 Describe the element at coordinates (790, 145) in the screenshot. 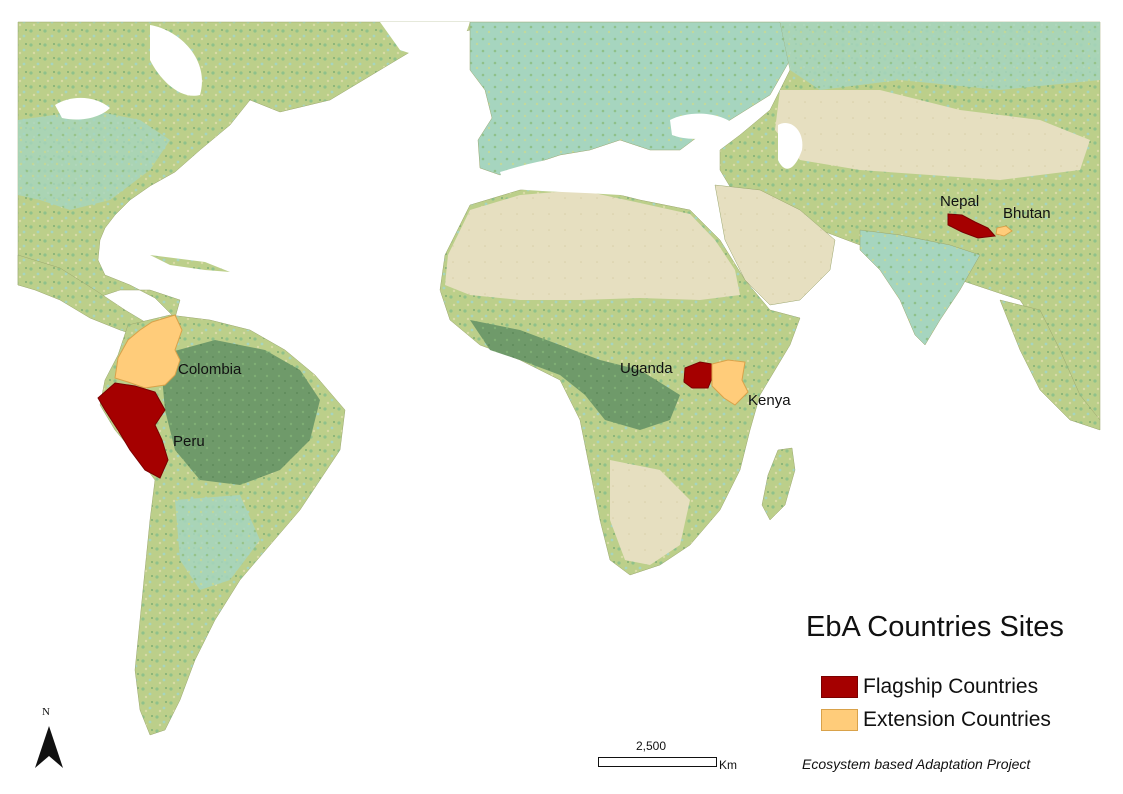

I see `caspian-sea` at that location.